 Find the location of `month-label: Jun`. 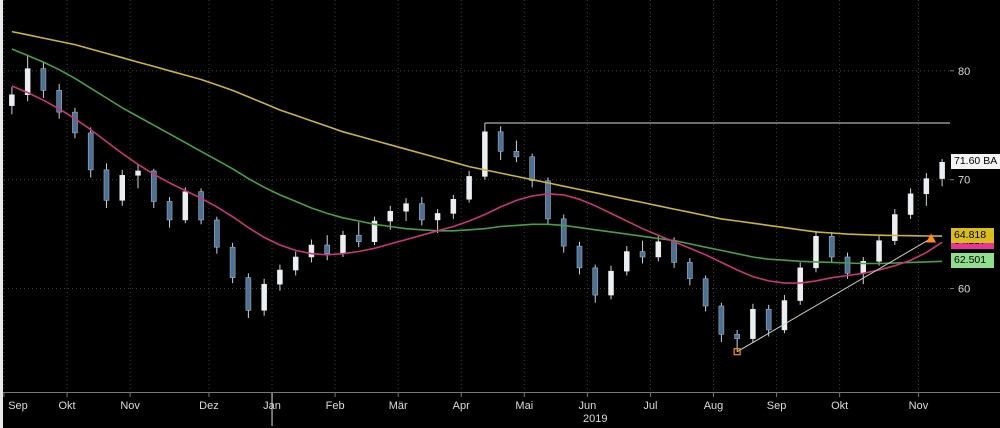

month-label: Jun is located at coordinates (587, 406).